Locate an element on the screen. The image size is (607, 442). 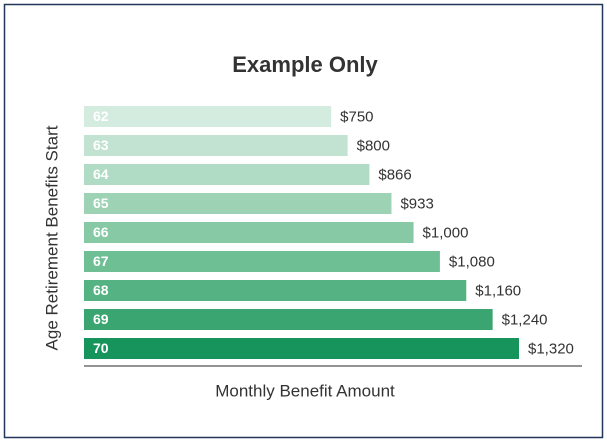
value-label: $933 is located at coordinates (416, 203).